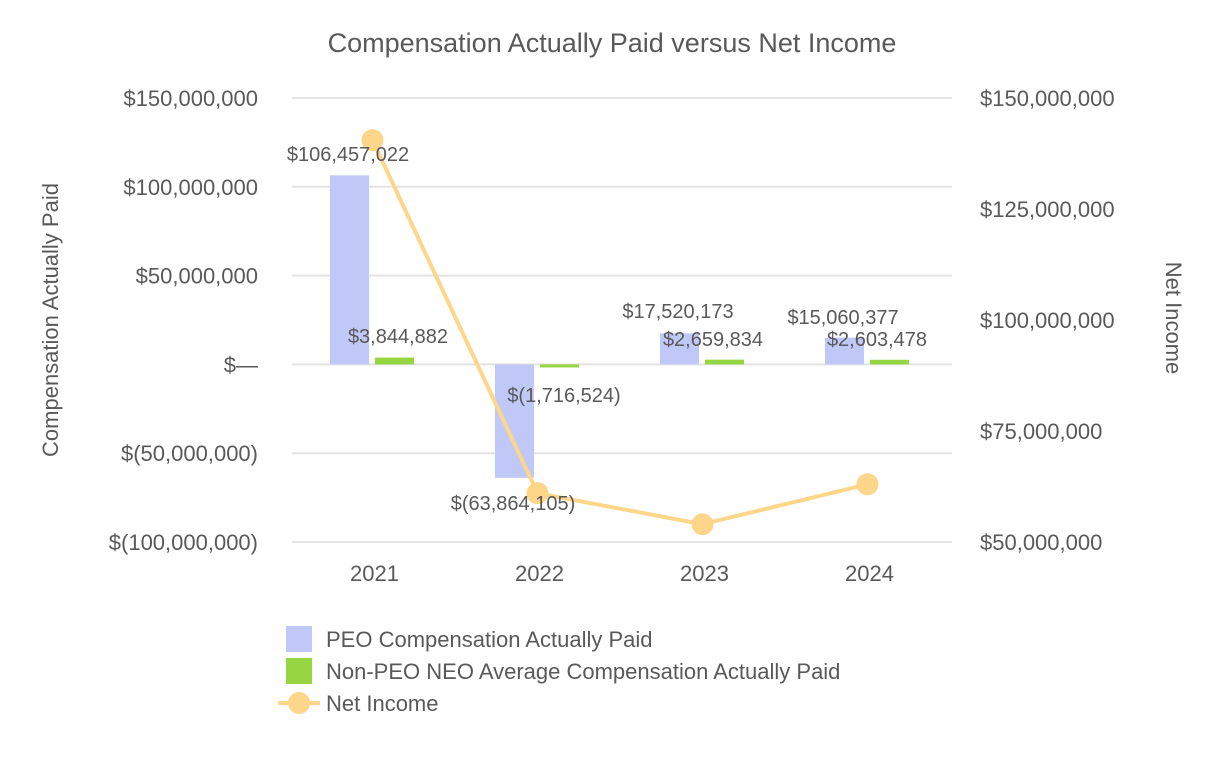 The image size is (1226, 760). What do you see at coordinates (1047, 320) in the screenshot?
I see `y2-tick-label: $100,000,000` at bounding box center [1047, 320].